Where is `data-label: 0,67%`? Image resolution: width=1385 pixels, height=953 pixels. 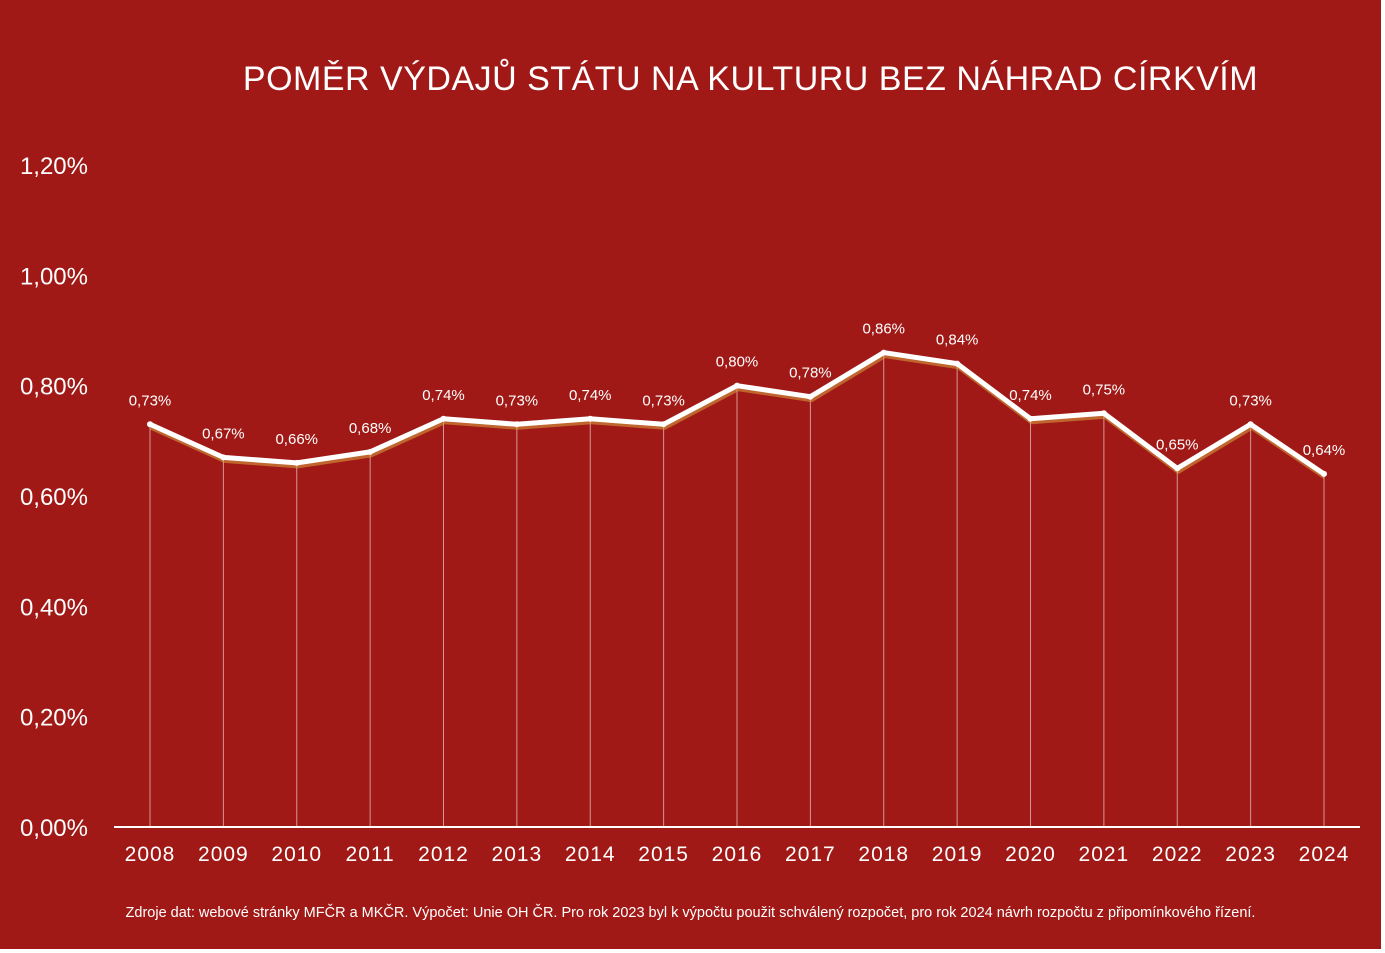
data-label: 0,67% is located at coordinates (223, 433).